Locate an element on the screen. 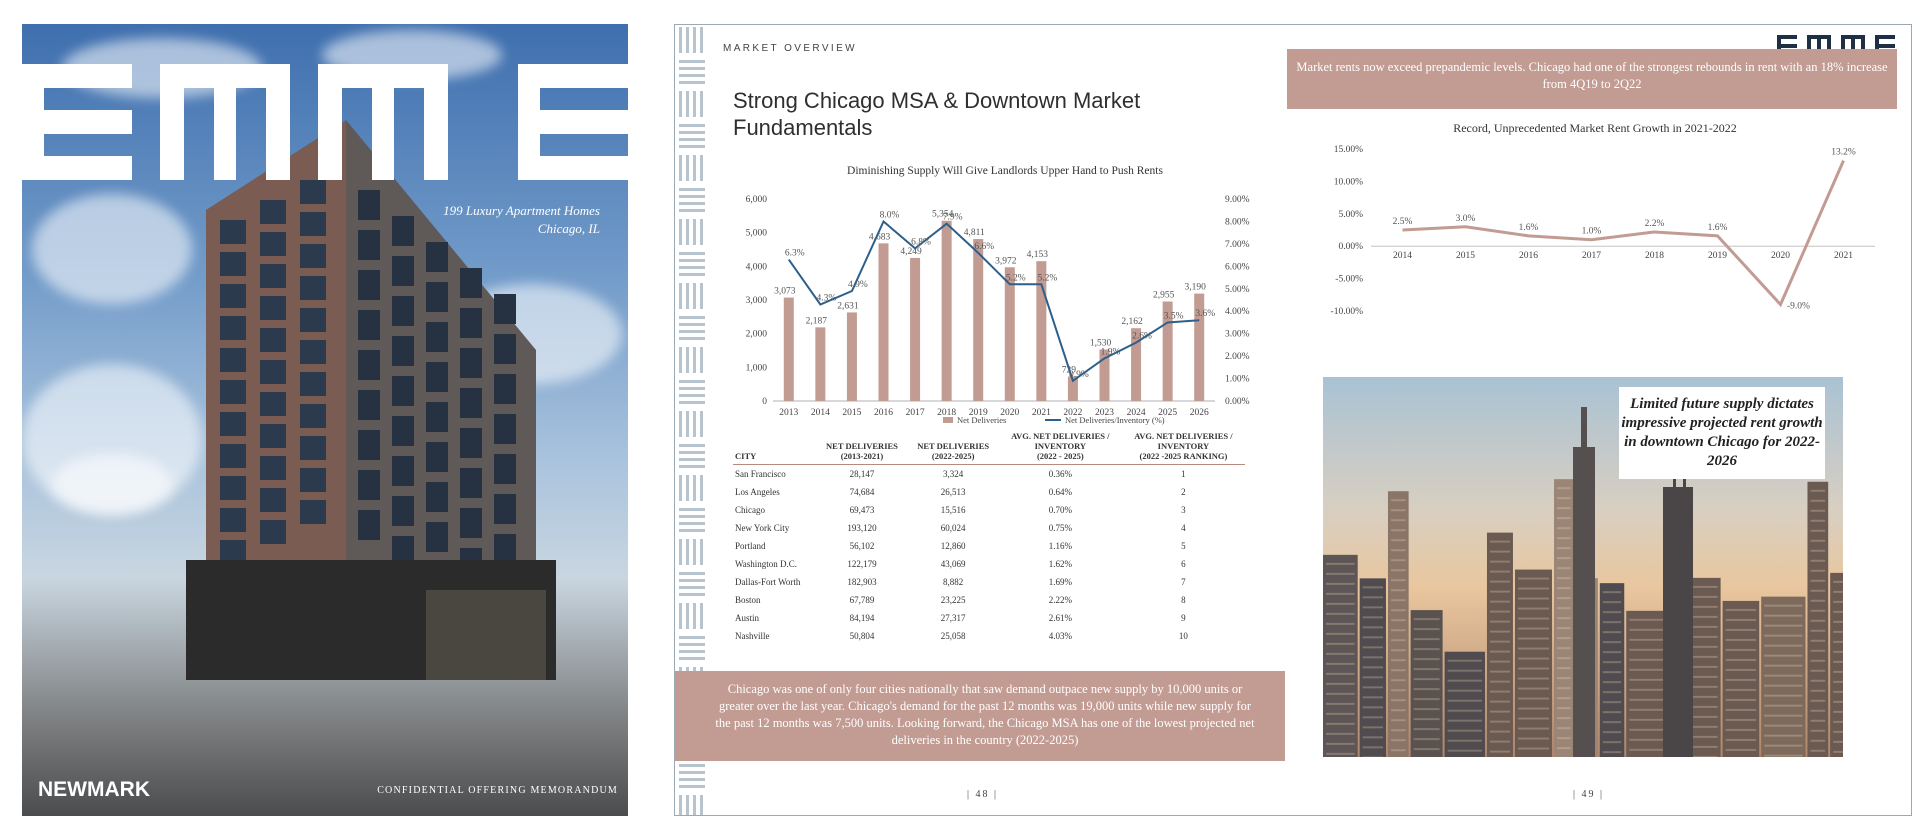 The width and height of the screenshot is (1920, 836). y-tick-label: -10.00% is located at coordinates (1347, 312).